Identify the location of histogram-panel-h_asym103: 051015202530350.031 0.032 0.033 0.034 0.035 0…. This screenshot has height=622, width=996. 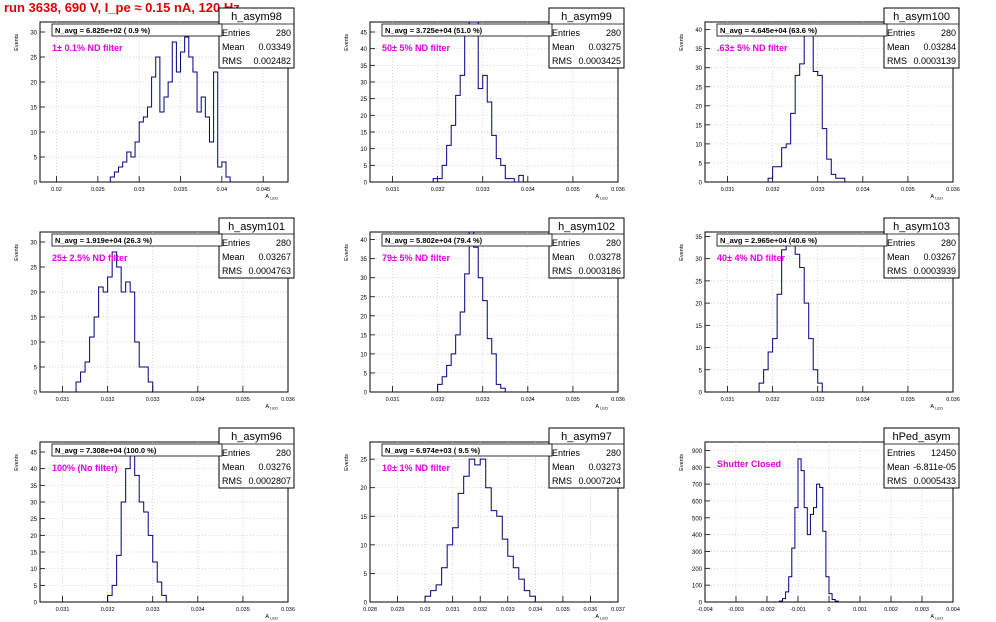
(819, 314).